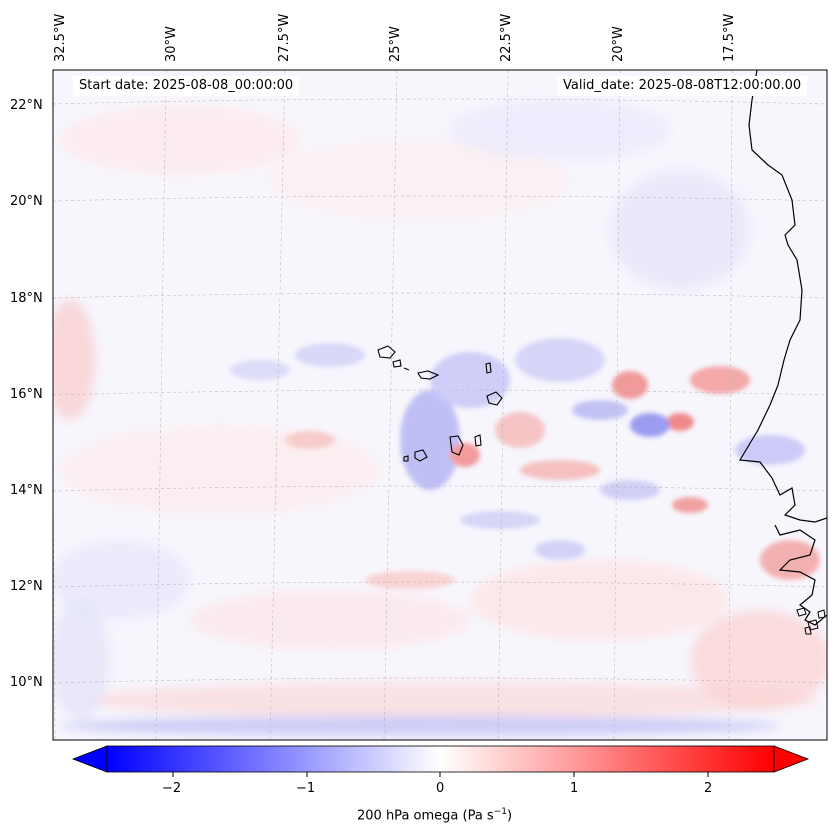 This screenshot has width=837, height=839. What do you see at coordinates (488, 368) in the screenshot?
I see `island-sal` at bounding box center [488, 368].